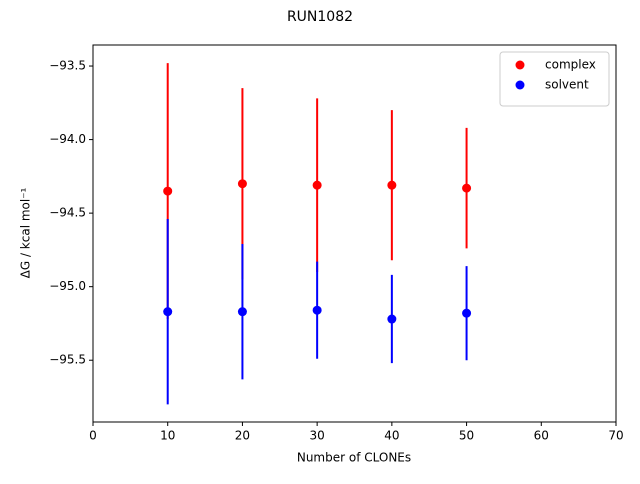  Describe the element at coordinates (466, 436) in the screenshot. I see `x-tick-label: 50` at that location.